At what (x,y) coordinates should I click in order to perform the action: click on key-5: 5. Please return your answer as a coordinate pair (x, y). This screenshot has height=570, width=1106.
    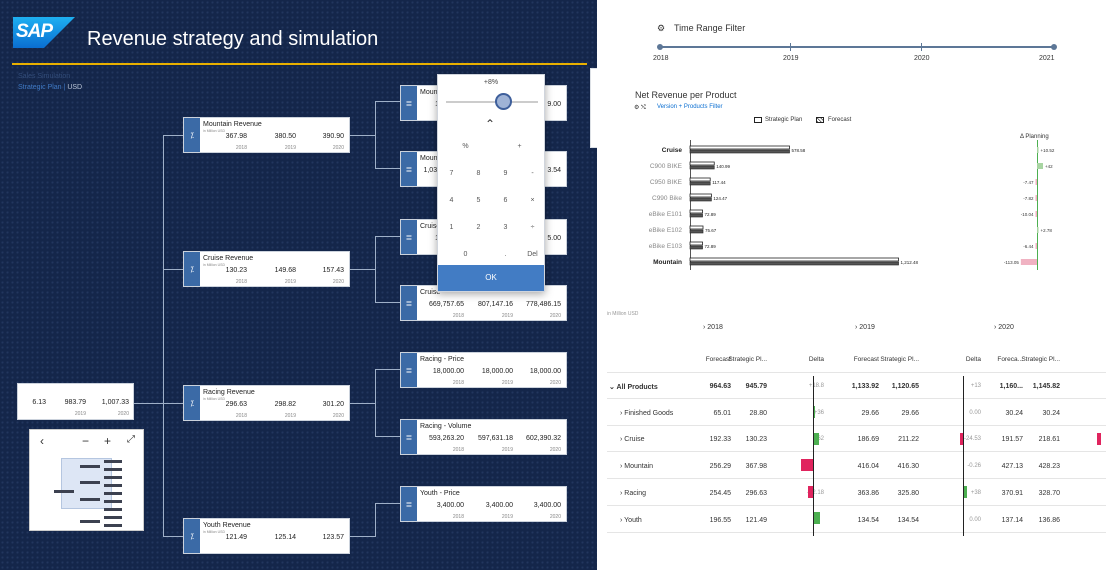
    Looking at the image, I should click on (478, 200).